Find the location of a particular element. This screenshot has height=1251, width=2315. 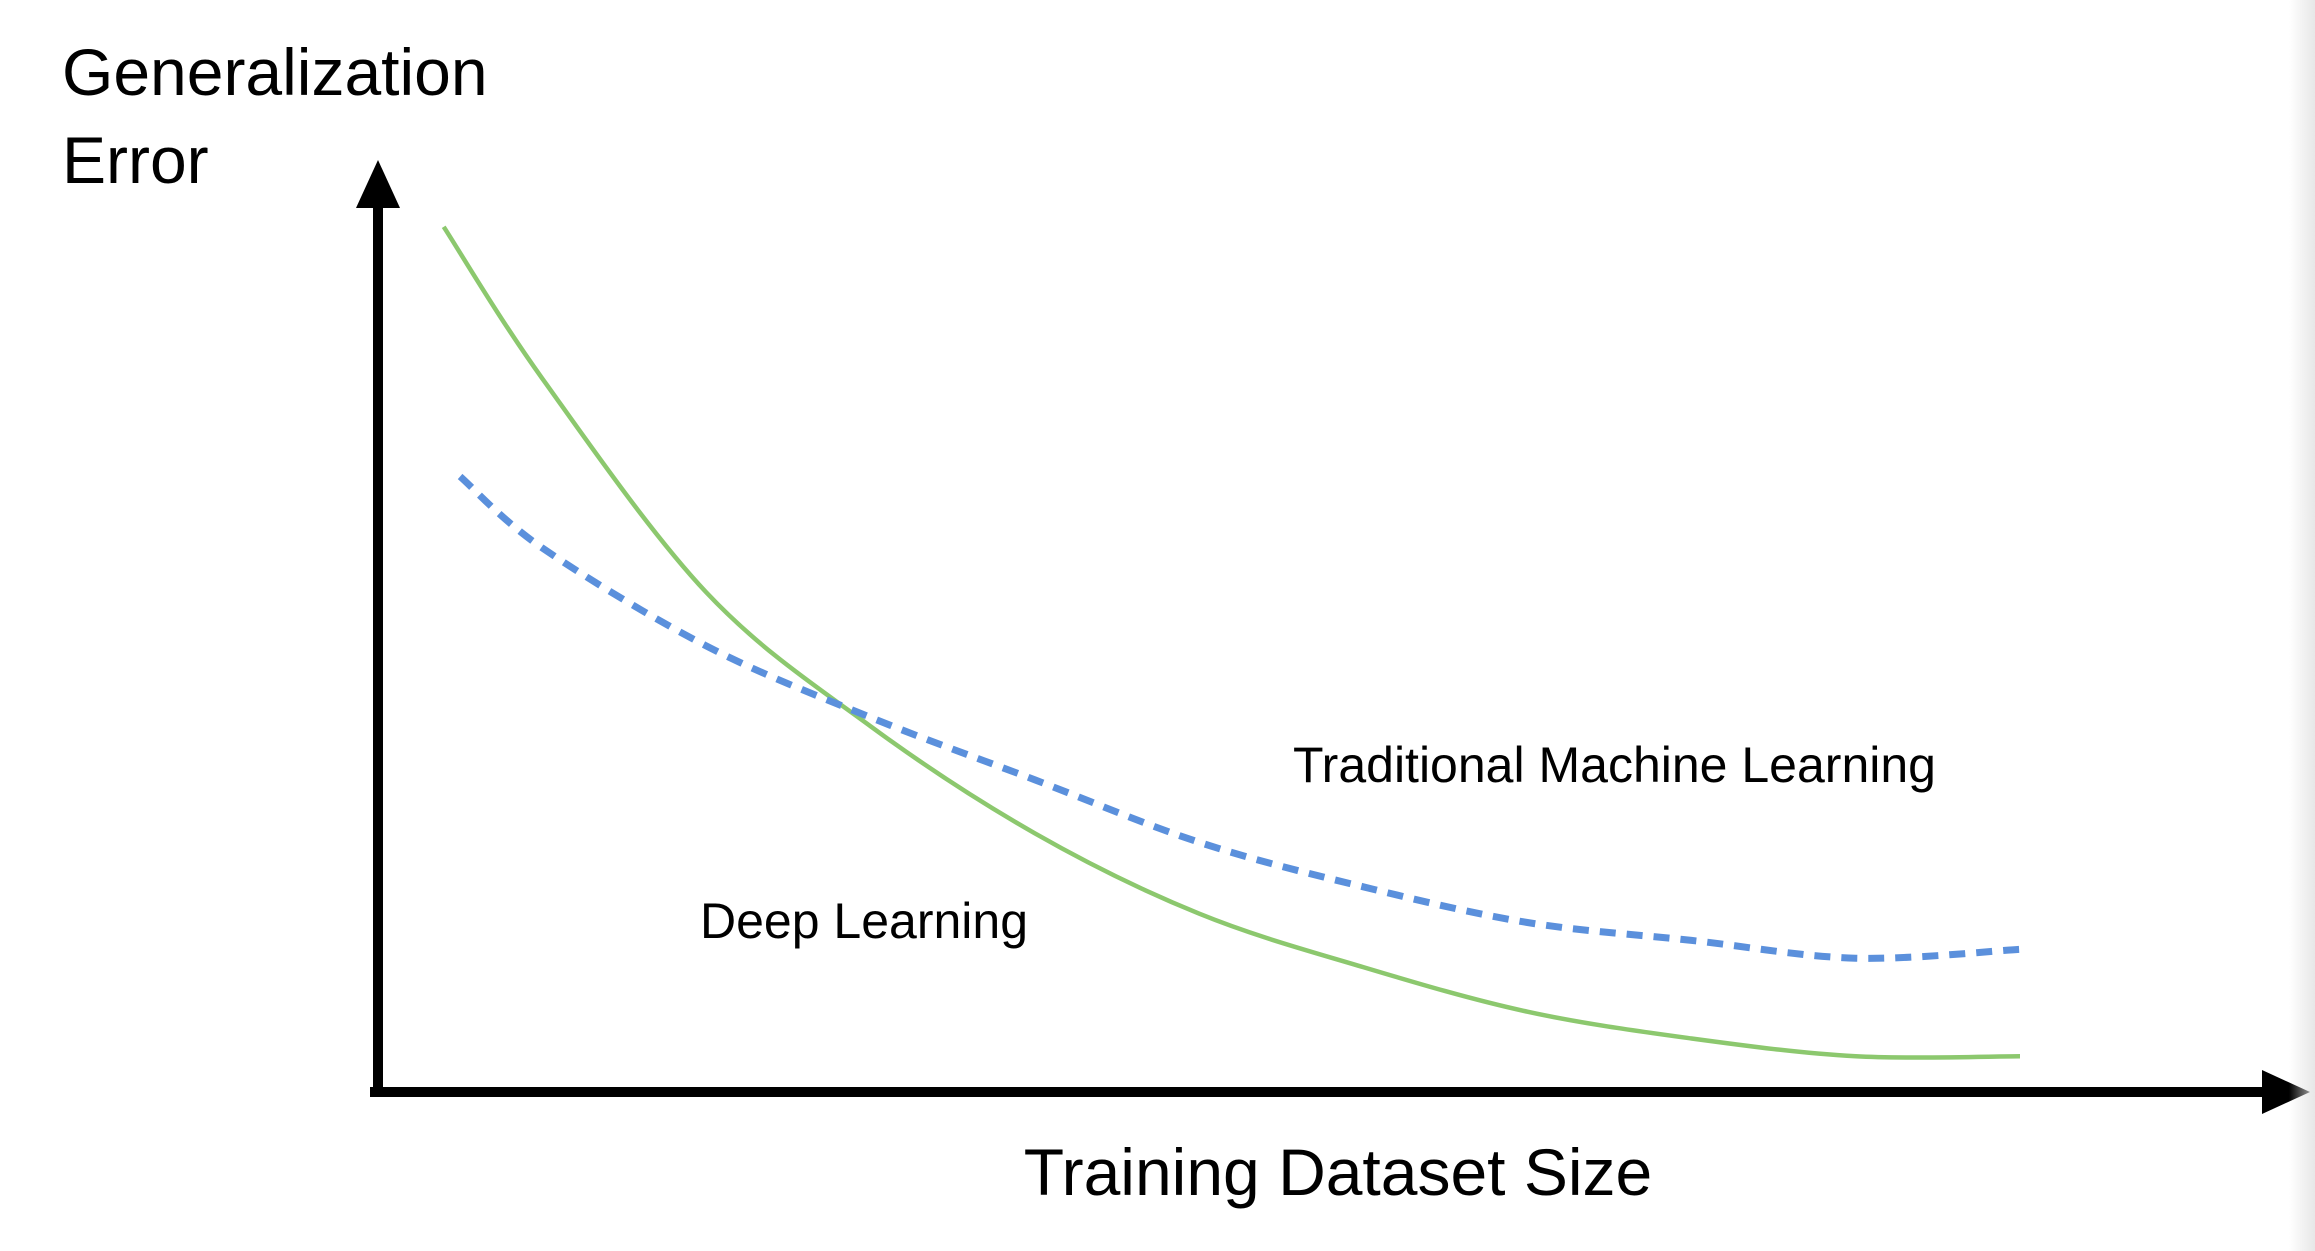

y-axis-label-line-2: Error is located at coordinates (135, 160).